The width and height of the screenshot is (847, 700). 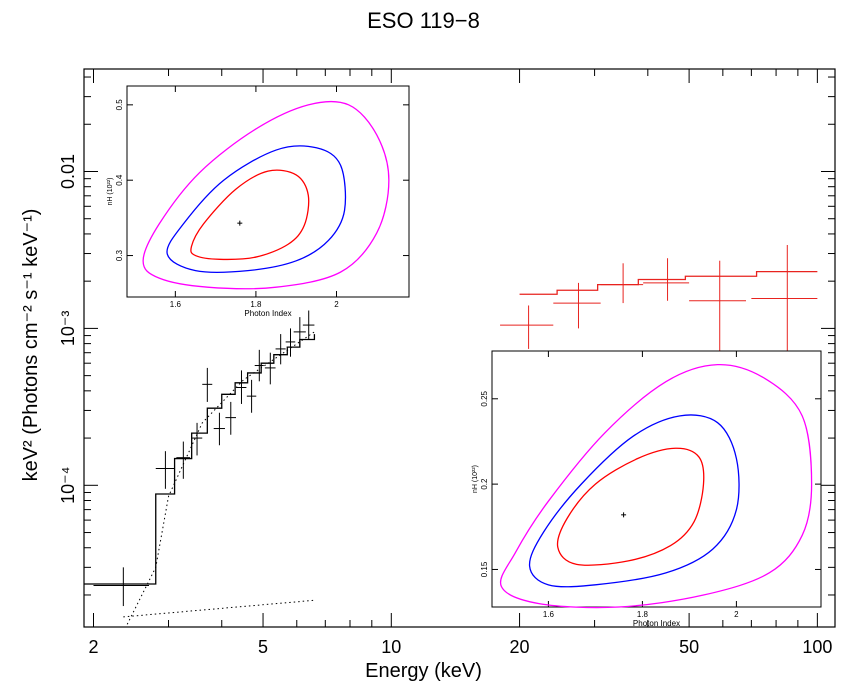 What do you see at coordinates (484, 484) in the screenshot?
I see `inset-y-tick-label: 0.2` at bounding box center [484, 484].